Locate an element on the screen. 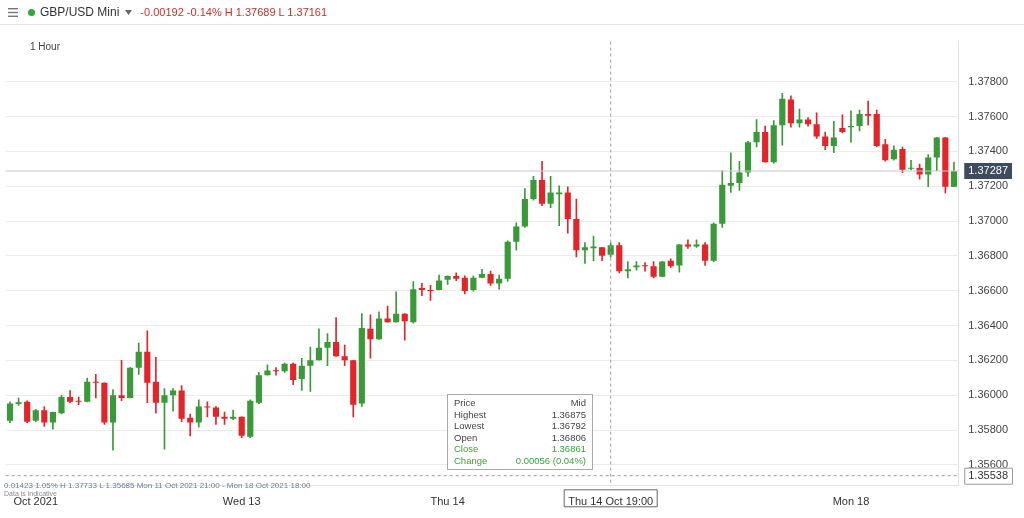 Image resolution: width=1024 pixels, height=518 pixels. text: Price Mid is located at coordinates (520, 402).